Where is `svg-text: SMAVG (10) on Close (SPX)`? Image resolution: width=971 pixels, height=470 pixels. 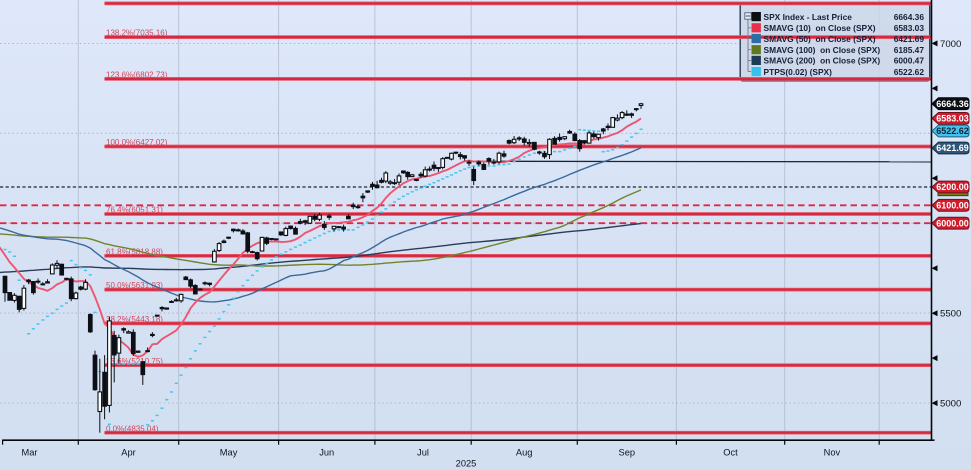
svg-text: SMAVG (10) on Close (SPX) is located at coordinates (820, 28).